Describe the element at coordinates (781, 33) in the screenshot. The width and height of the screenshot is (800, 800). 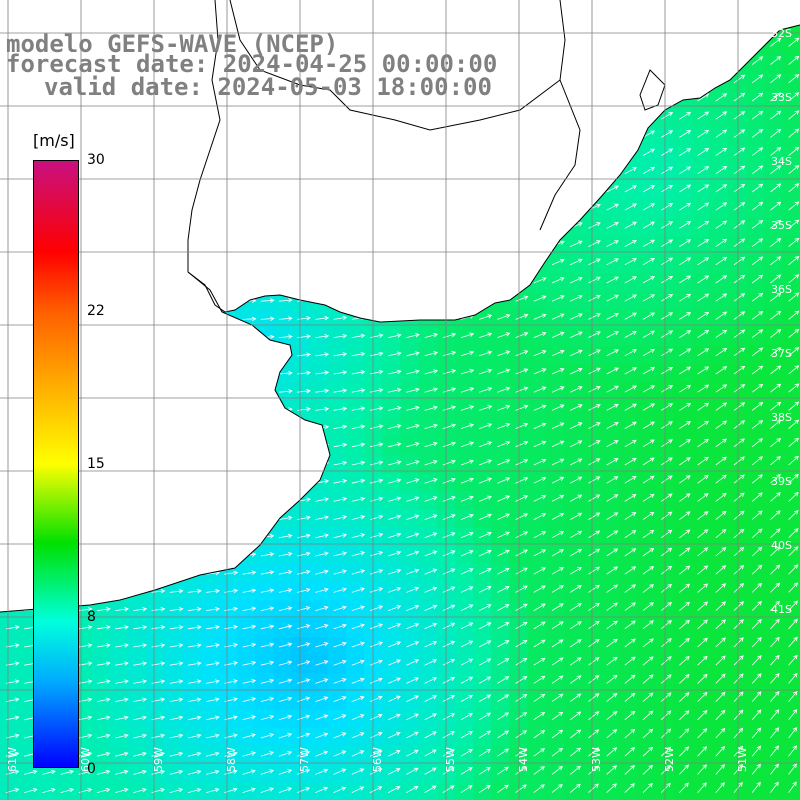
I see `lat-label: 32S` at that location.